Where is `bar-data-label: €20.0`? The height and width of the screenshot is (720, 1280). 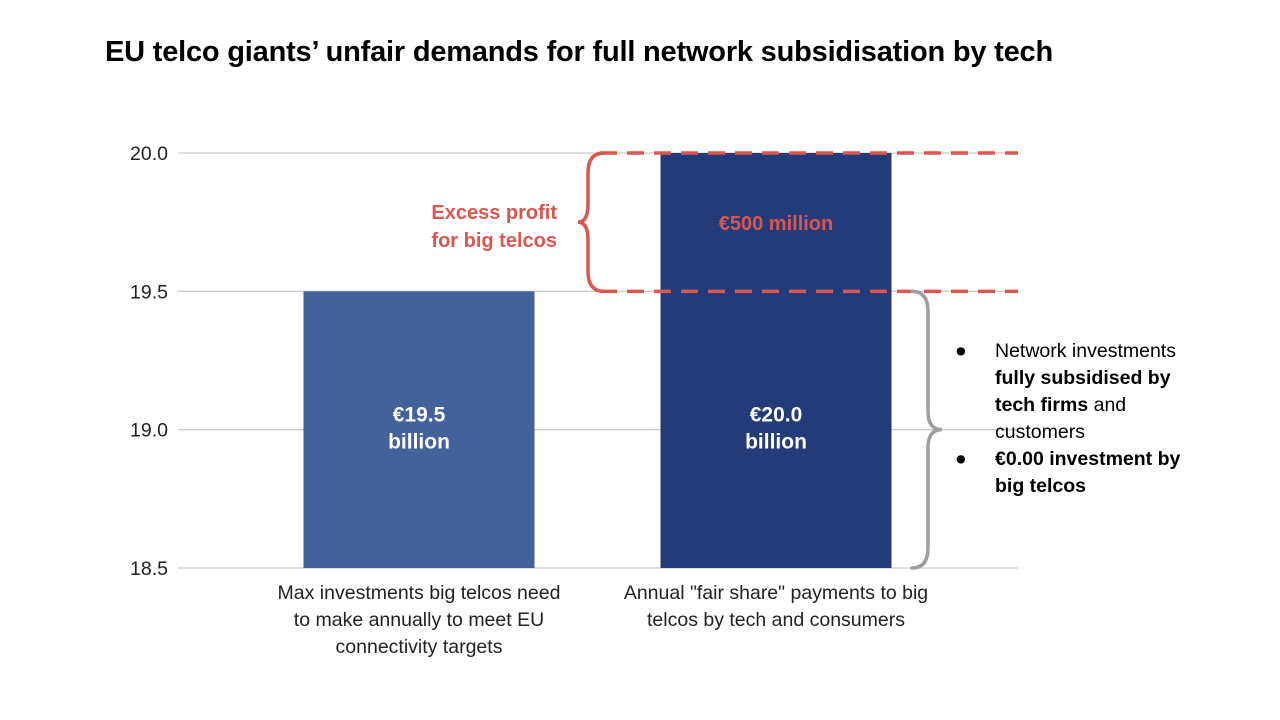
bar-data-label: €20.0 is located at coordinates (776, 415).